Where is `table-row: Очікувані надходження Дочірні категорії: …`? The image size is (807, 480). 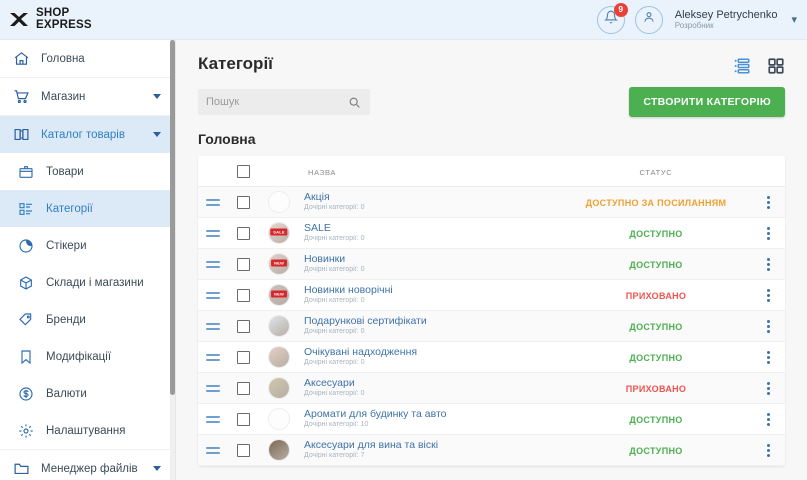 table-row: Очікувані надходження Дочірні категорії: … is located at coordinates (491, 357).